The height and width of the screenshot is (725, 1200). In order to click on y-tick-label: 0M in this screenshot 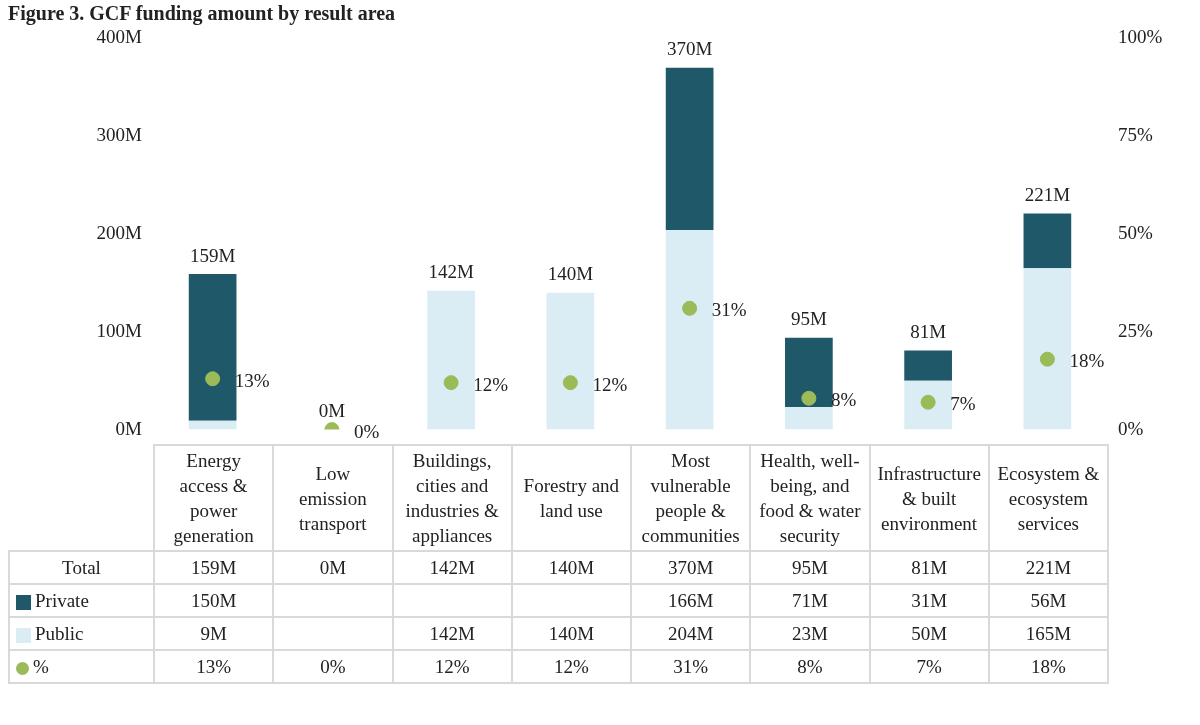, I will do `click(129, 428)`.